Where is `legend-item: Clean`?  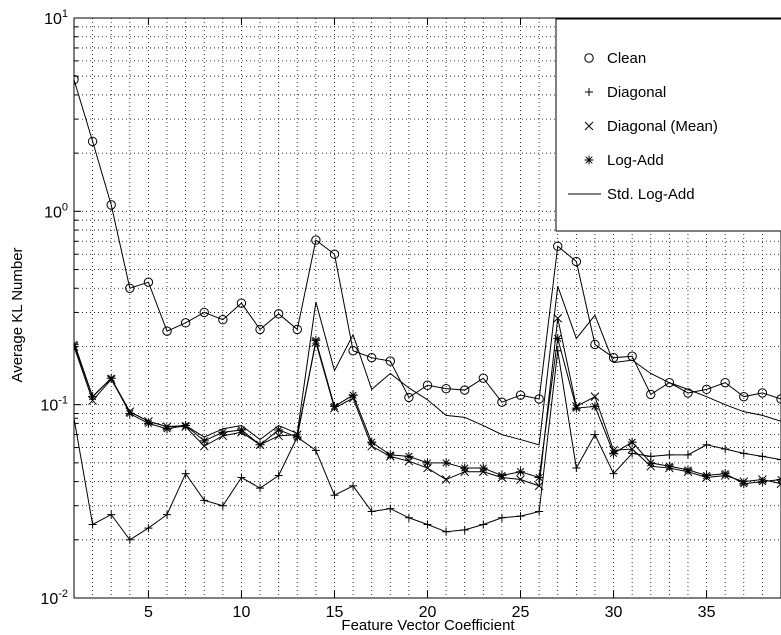 legend-item: Clean is located at coordinates (615, 58).